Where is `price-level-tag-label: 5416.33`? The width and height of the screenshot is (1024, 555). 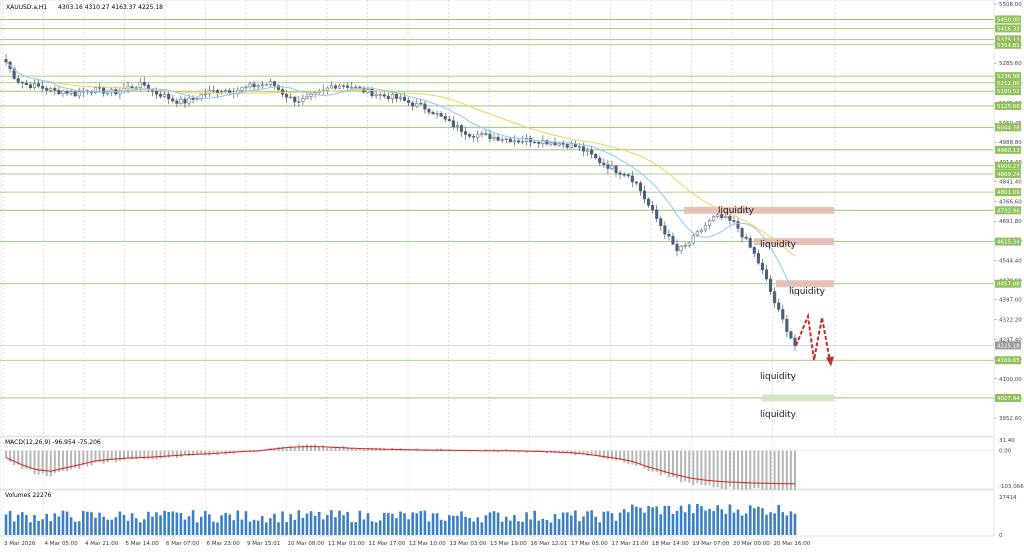 price-level-tag-label: 5416.33 is located at coordinates (1008, 29).